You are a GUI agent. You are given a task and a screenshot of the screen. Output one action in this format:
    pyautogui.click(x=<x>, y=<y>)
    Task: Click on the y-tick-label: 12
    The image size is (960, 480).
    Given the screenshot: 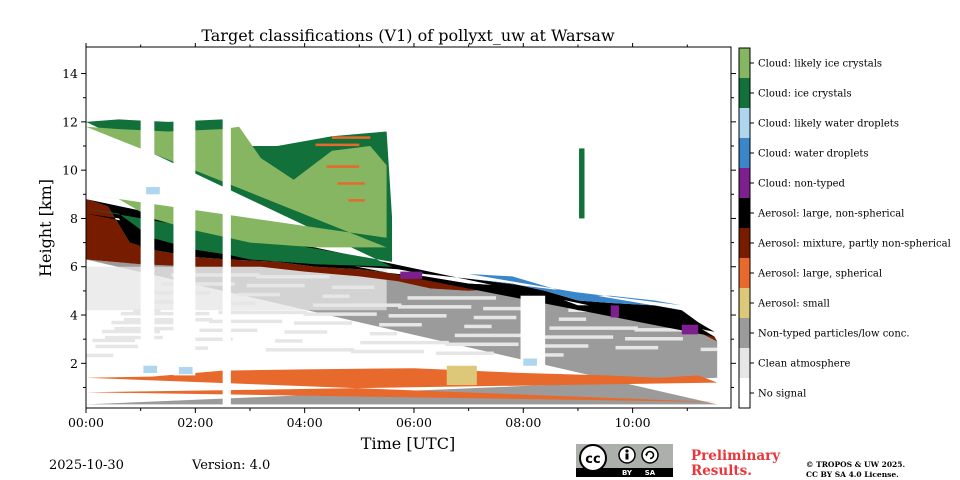 What is the action you would take?
    pyautogui.click(x=70, y=121)
    